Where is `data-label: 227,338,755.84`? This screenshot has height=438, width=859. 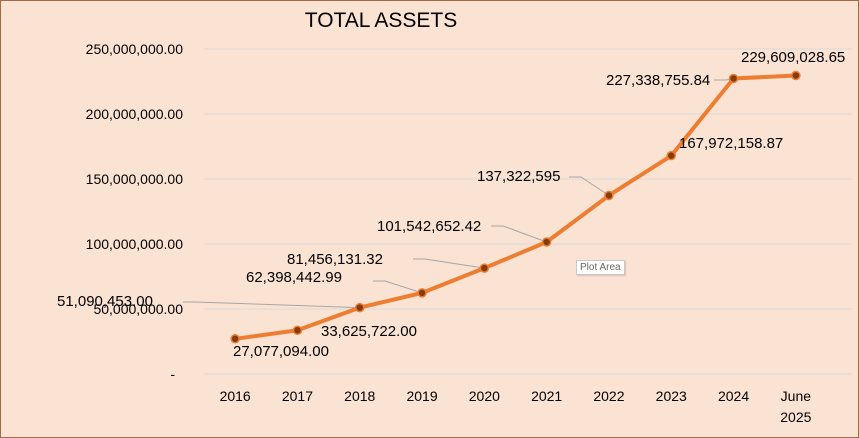
data-label: 227,338,755.84 is located at coordinates (658, 80).